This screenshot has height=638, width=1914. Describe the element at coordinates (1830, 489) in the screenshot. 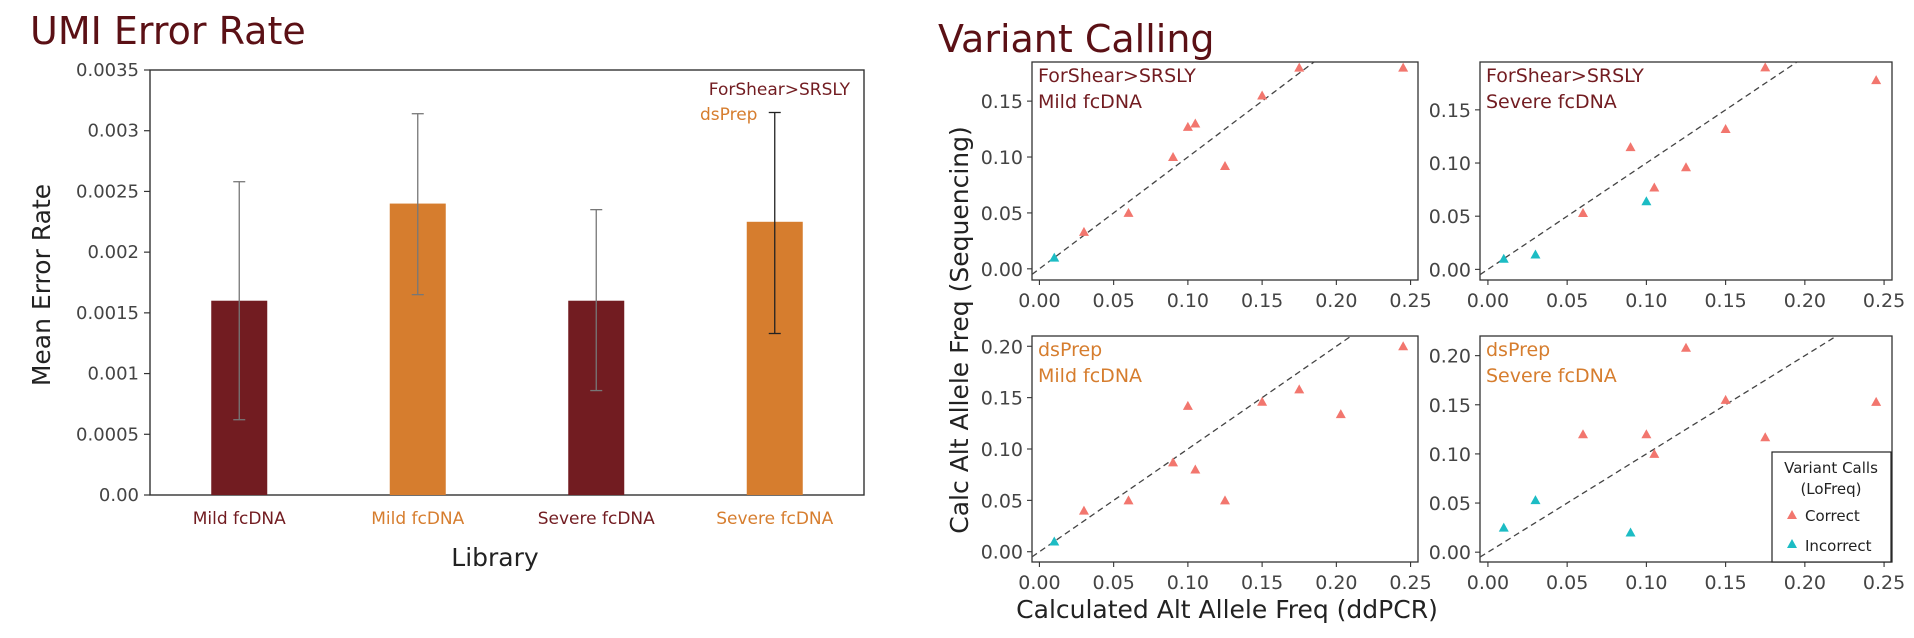

I see `variant-legend-title-line2: (LoFreq)` at that location.